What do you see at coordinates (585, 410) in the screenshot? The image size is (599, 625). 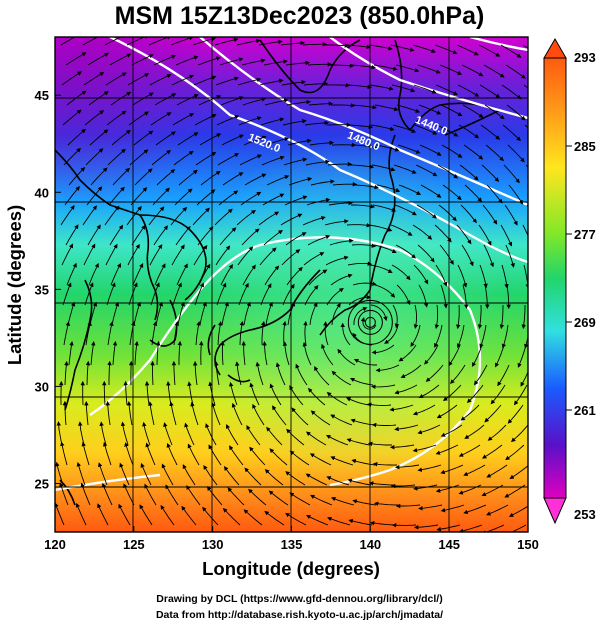 I see `colorbar-tick-label: 261` at bounding box center [585, 410].